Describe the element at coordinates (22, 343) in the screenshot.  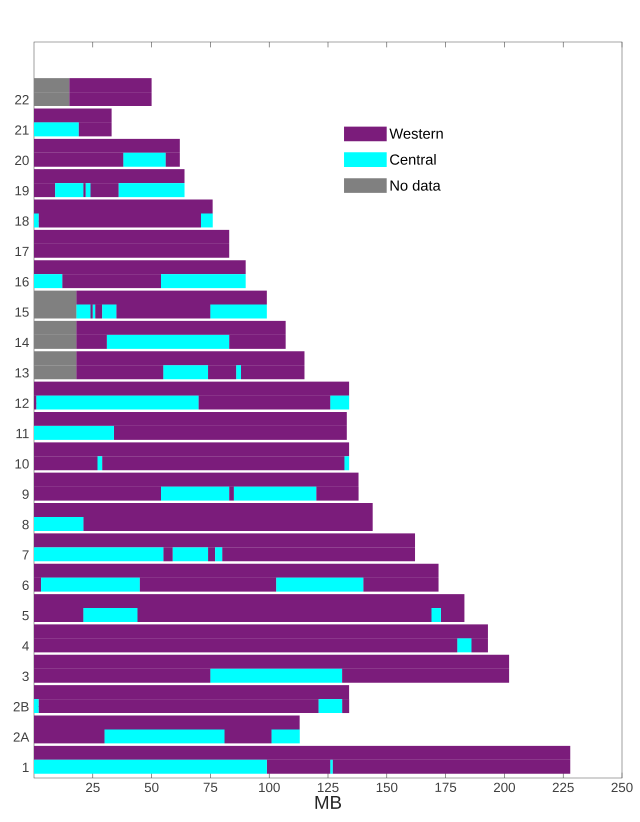
I see `y-tick-label: 14` at that location.